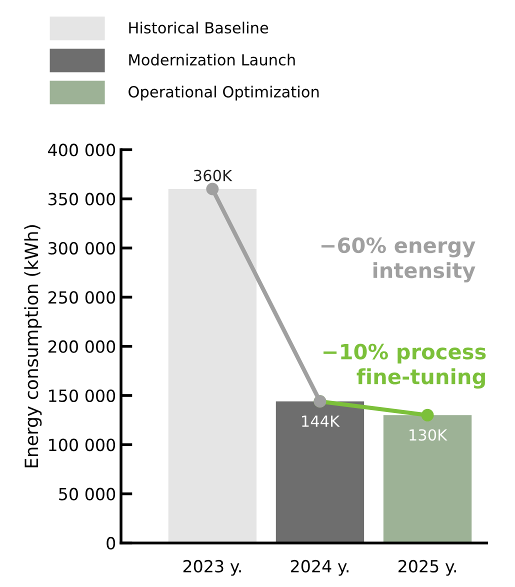  Describe the element at coordinates (33, 346) in the screenshot. I see `y-axis-title: Energy consumption (kWh)` at that location.